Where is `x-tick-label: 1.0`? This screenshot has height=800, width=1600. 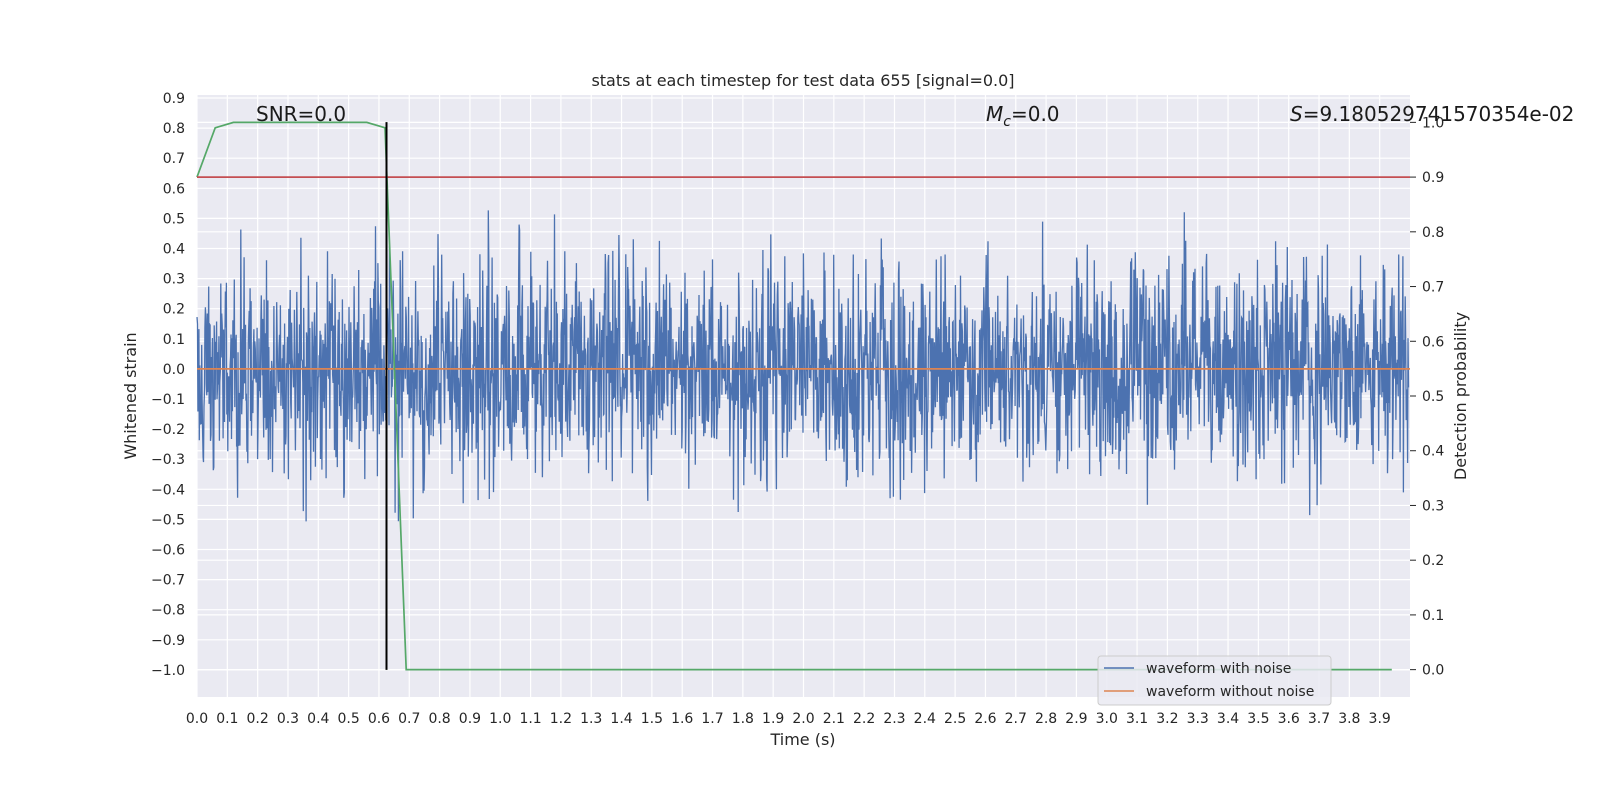 x-tick-label: 1.0 is located at coordinates (500, 719).